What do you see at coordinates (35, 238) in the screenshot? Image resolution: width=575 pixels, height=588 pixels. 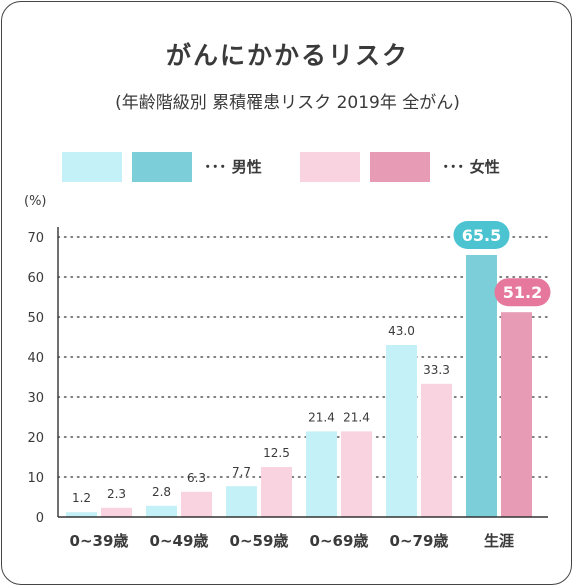 I see `y-tick-label: 70` at bounding box center [35, 238].